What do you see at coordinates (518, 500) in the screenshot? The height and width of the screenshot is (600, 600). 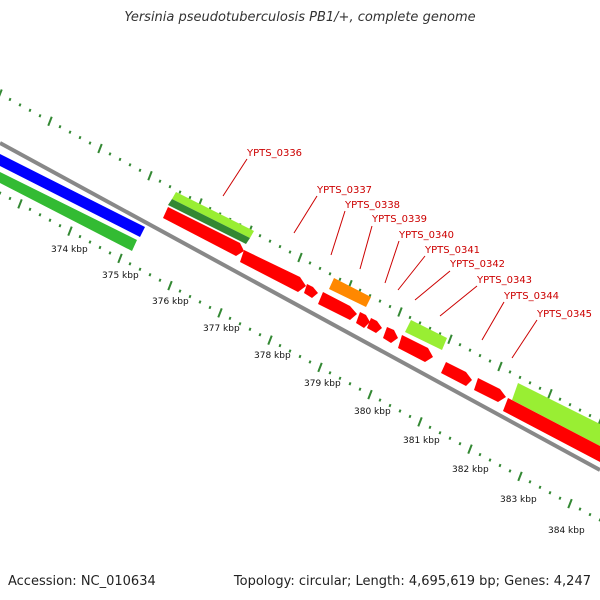 I see `kbp-label: 383 kbp` at bounding box center [518, 500].